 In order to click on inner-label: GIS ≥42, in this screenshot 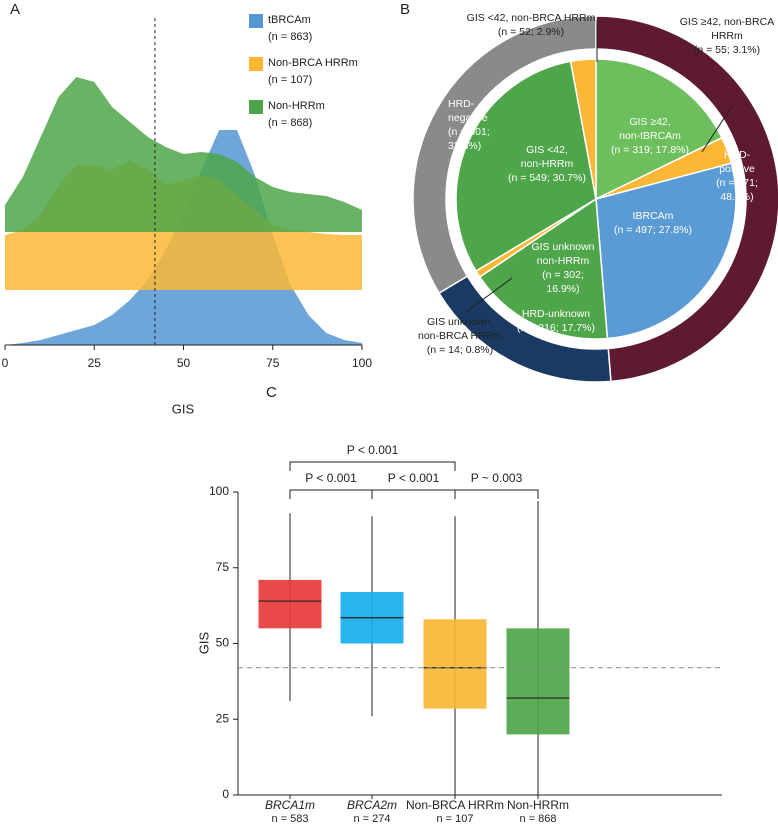, I will do `click(649, 122)`.